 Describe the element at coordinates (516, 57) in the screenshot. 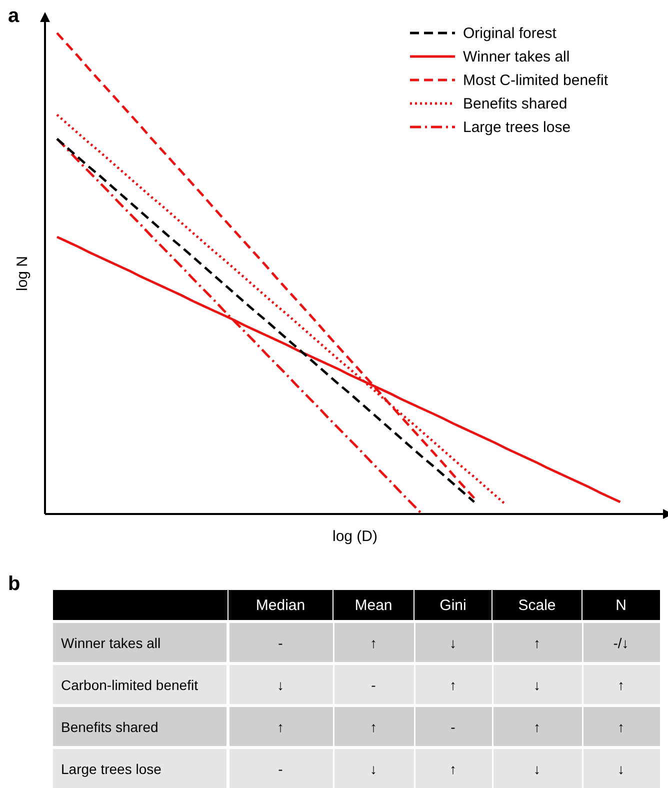

I see `legend-label: Winner takes all` at that location.